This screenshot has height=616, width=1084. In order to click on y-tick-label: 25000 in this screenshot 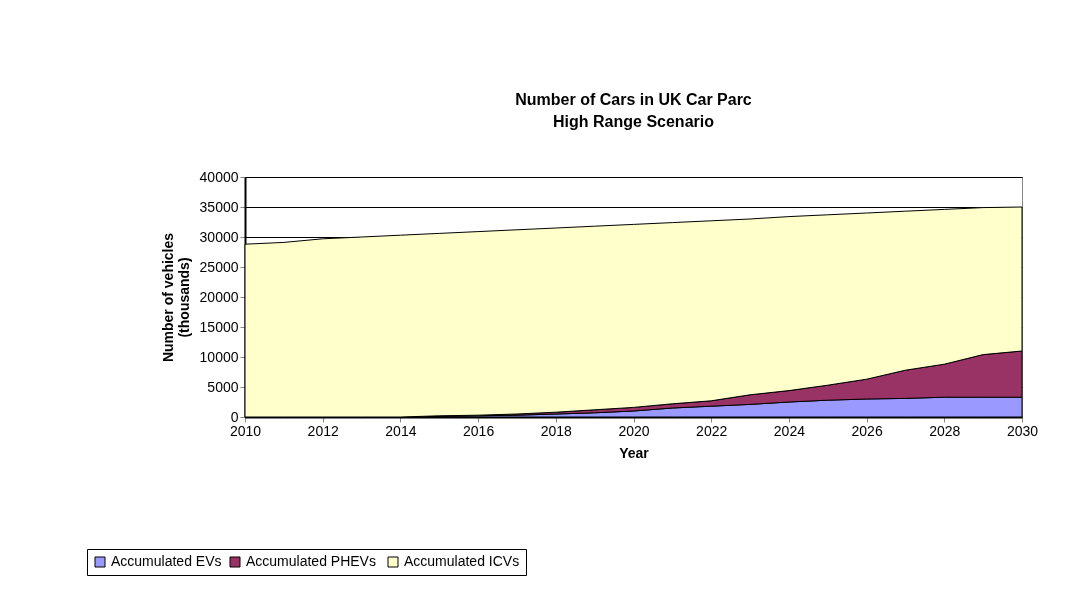, I will do `click(219, 266)`.